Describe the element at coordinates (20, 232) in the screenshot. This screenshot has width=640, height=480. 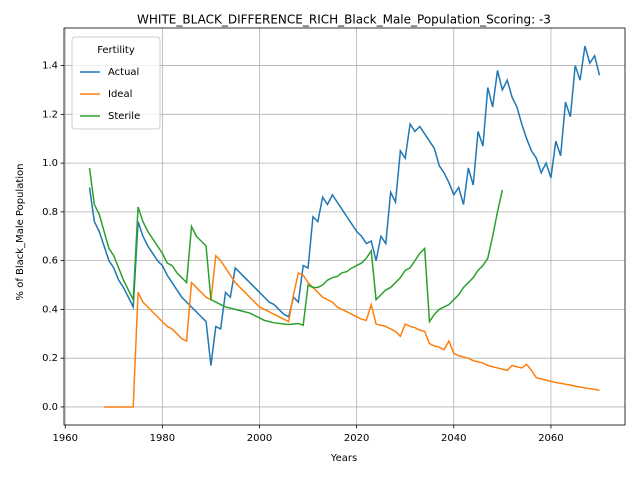
I see `y-axis-label: % of Black_Male Population` at that location.